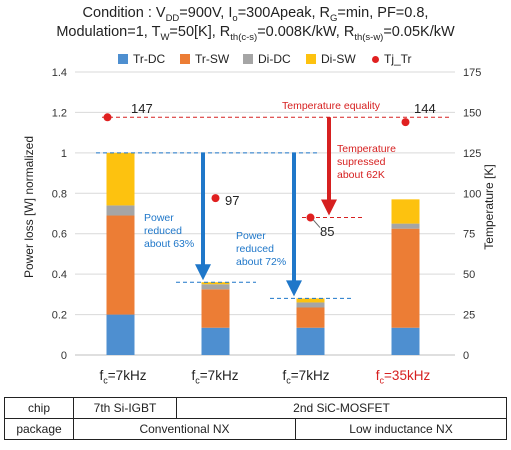 The width and height of the screenshot is (511, 450). What do you see at coordinates (248, 59) in the screenshot?
I see `legend-swatch-di-dc` at bounding box center [248, 59].